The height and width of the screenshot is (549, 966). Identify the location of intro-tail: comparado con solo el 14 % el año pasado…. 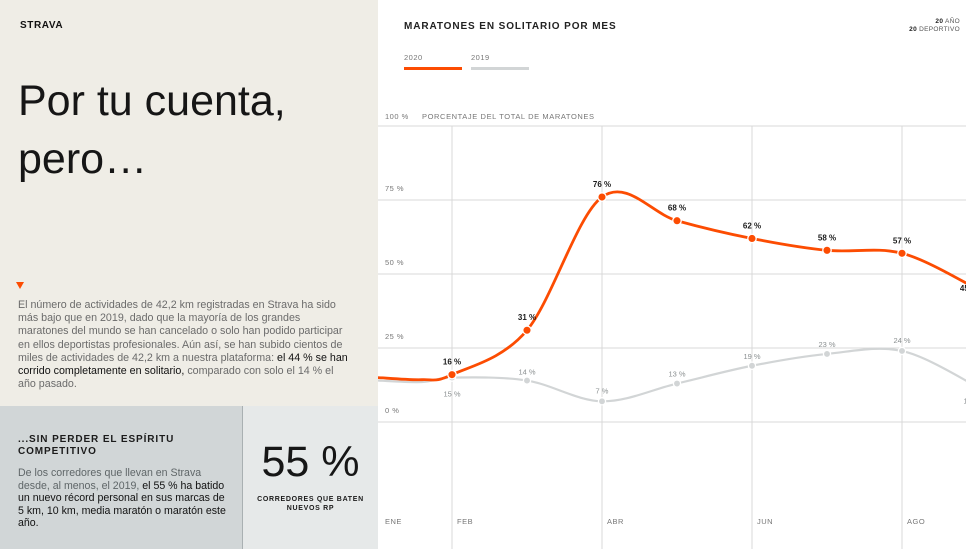
(176, 378).